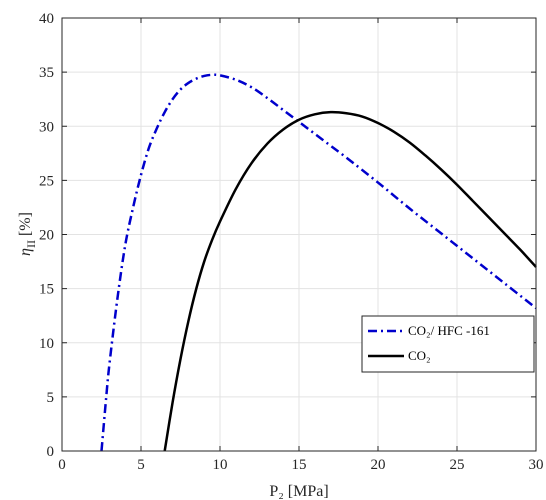  I want to click on y-axis-label-subscript: II, so click(31, 244).